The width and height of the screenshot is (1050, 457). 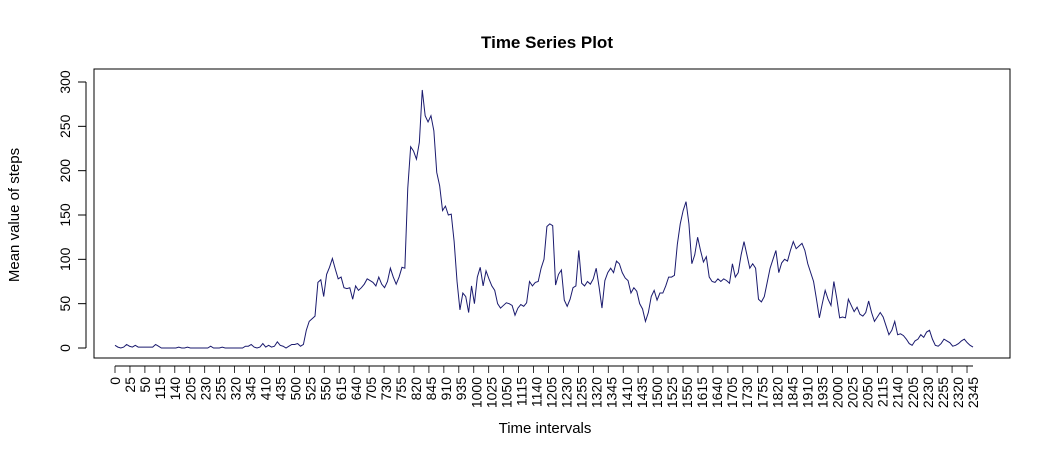 What do you see at coordinates (160, 388) in the screenshot?
I see `x-tick-label: 115` at bounding box center [160, 388].